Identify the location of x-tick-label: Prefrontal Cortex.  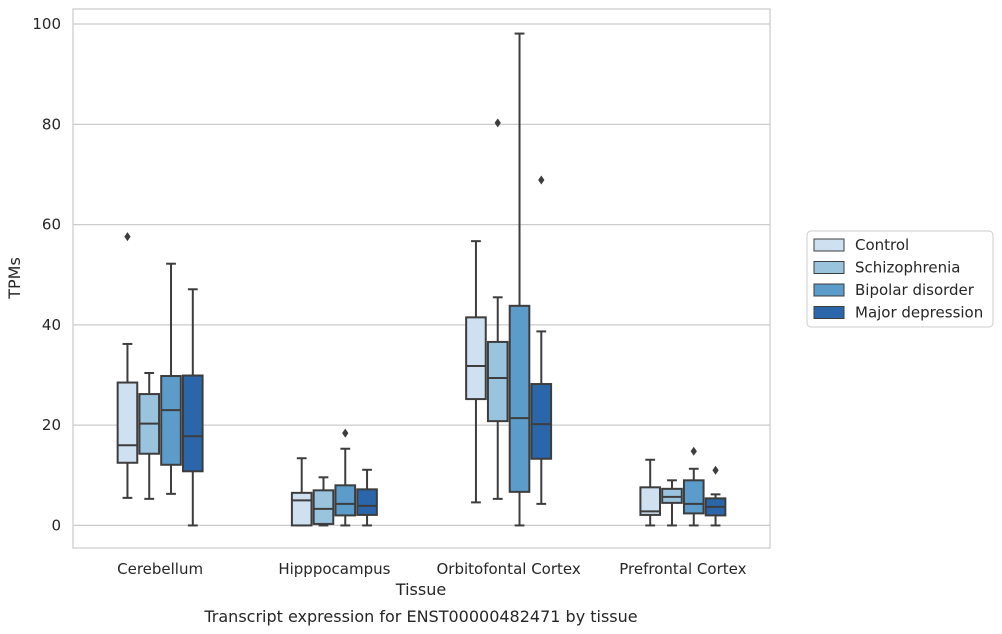
(682, 569).